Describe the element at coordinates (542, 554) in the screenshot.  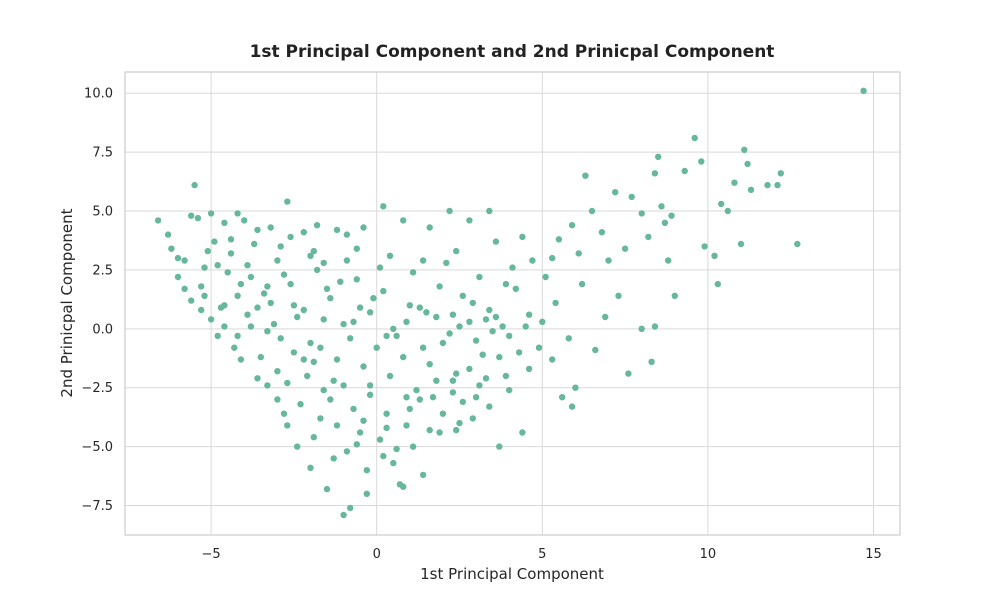
I see `x-tick-label: 5` at that location.